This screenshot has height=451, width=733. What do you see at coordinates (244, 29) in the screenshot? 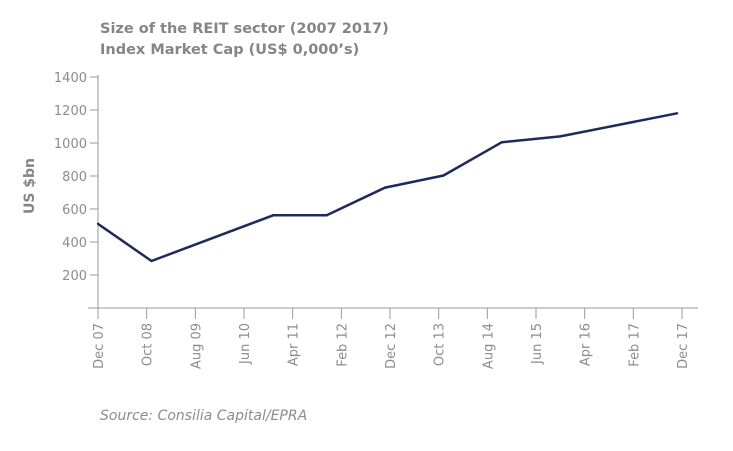
I see `chart-title: Size of the REIT sector (2007 2017)` at bounding box center [244, 29].